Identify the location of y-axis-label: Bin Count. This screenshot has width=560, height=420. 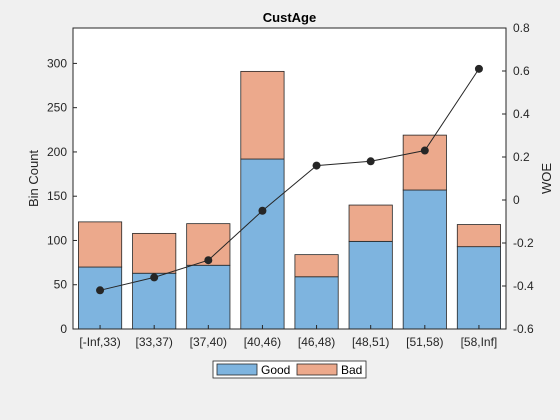
(33, 178).